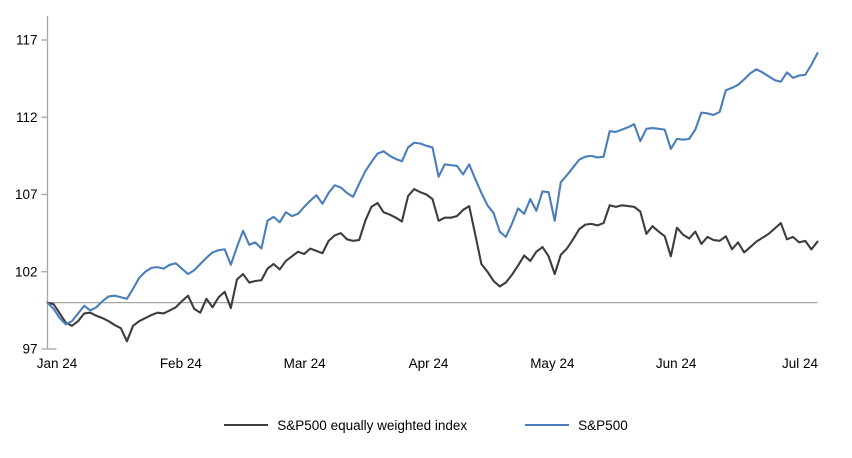 The height and width of the screenshot is (458, 852). Describe the element at coordinates (305, 363) in the screenshot. I see `x-tick-label: Mar 24` at that location.